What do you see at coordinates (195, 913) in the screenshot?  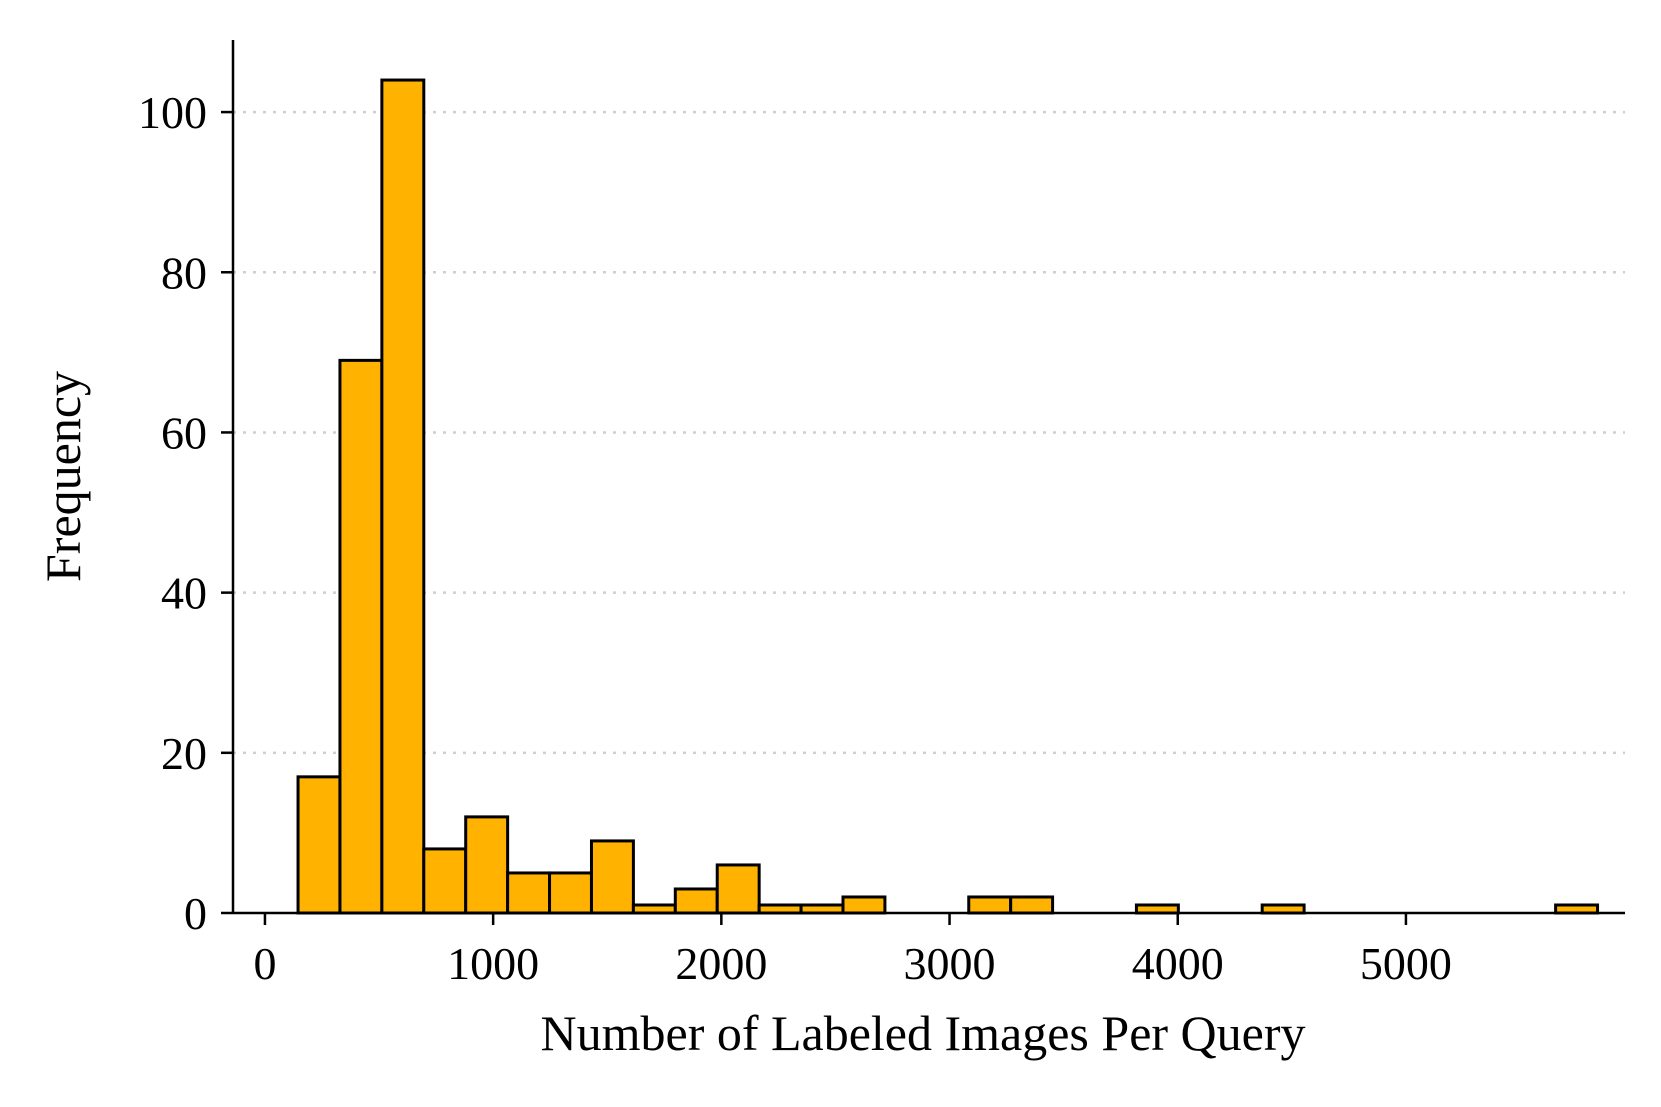 I see `y-tick-label: 0` at bounding box center [195, 913].